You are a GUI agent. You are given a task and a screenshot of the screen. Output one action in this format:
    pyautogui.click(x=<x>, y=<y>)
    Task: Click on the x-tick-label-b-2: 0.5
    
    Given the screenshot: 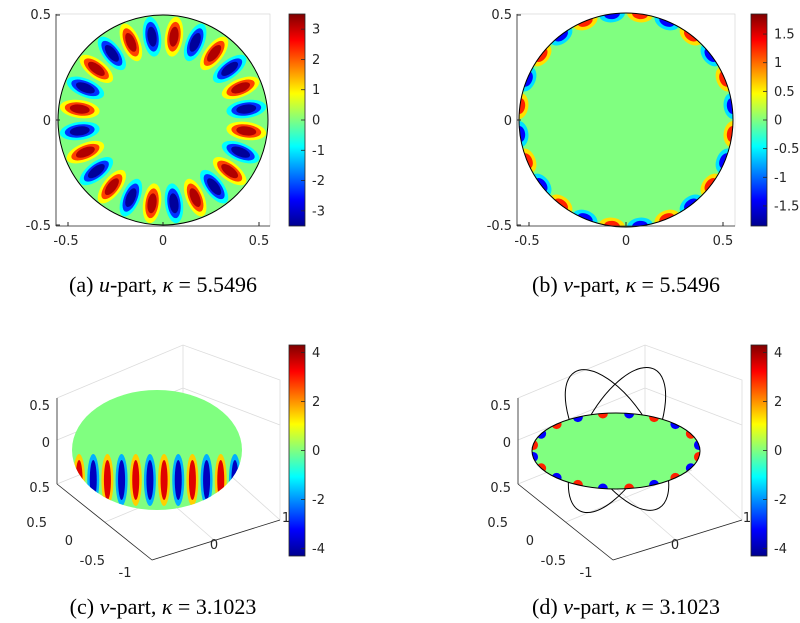 What is the action you would take?
    pyautogui.click(x=723, y=241)
    